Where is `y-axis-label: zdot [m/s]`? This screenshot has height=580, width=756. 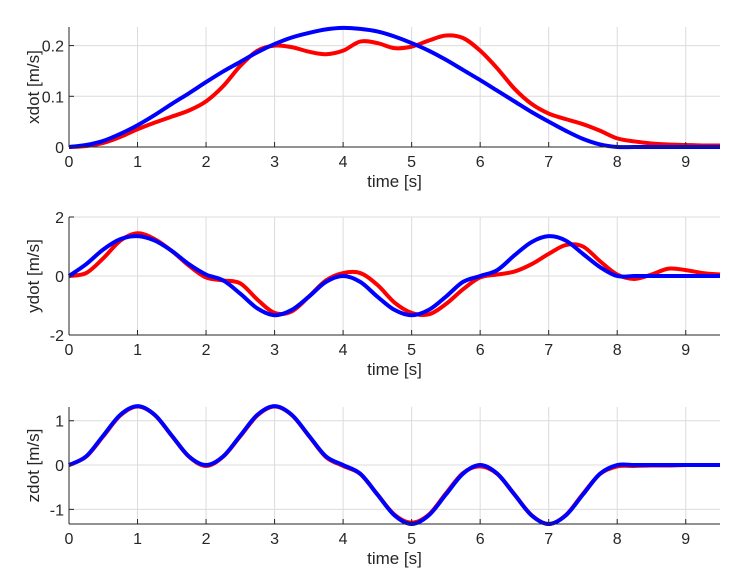 y-axis-label: zdot [m/s] is located at coordinates (33, 466).